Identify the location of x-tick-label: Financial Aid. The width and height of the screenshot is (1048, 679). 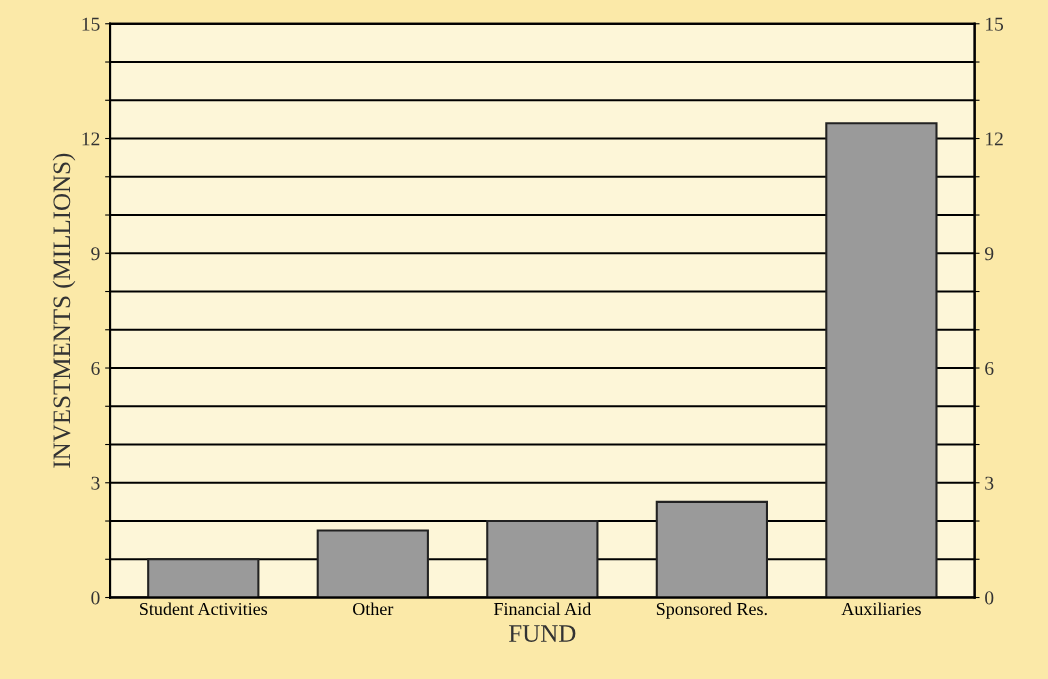
(542, 609).